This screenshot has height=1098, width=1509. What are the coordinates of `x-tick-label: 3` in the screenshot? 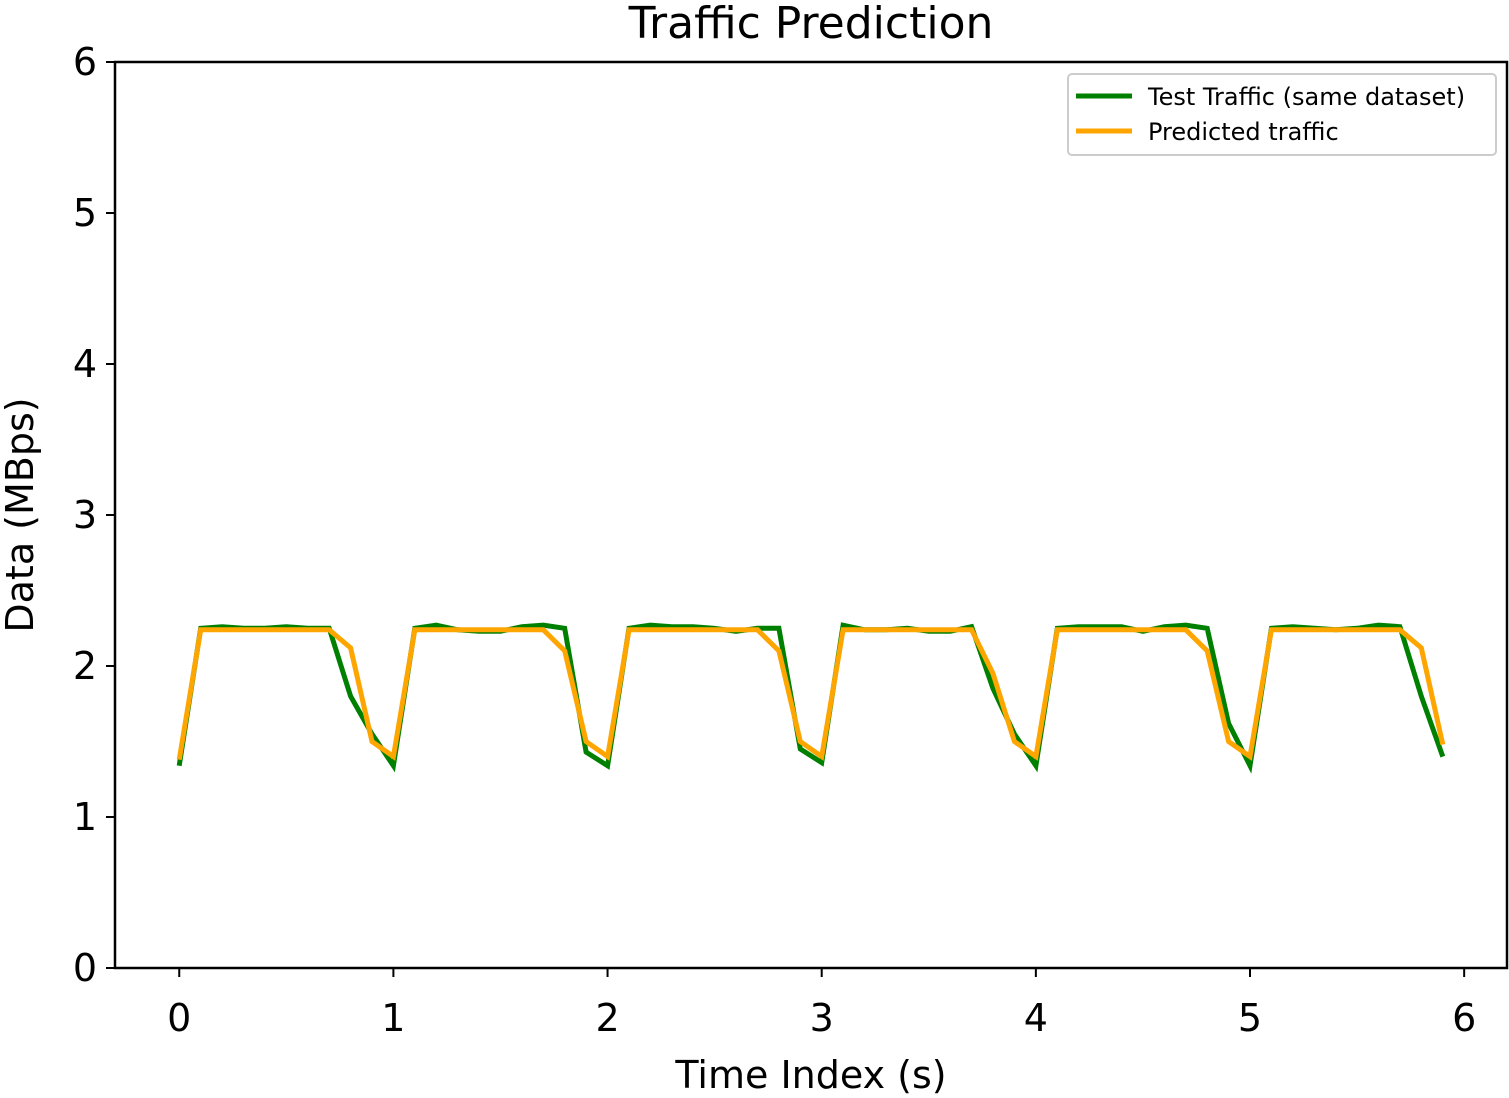 It's located at (822, 1018).